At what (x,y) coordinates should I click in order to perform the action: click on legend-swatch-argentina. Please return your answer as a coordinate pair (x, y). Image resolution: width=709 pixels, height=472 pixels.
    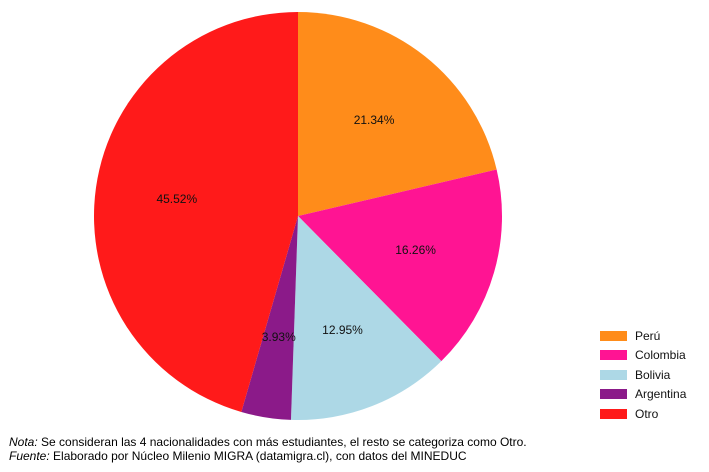
    Looking at the image, I should click on (613, 394).